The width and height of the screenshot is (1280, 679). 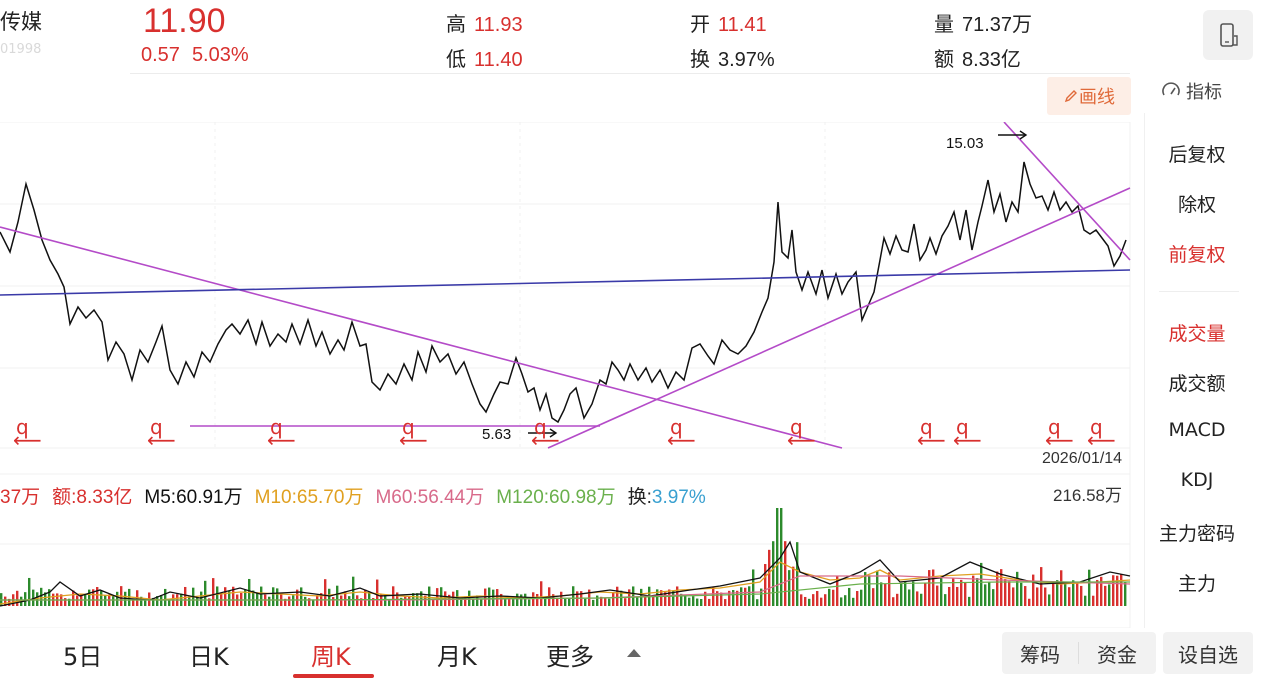 I want to click on draw-line-button: 画线, so click(x=1089, y=96).